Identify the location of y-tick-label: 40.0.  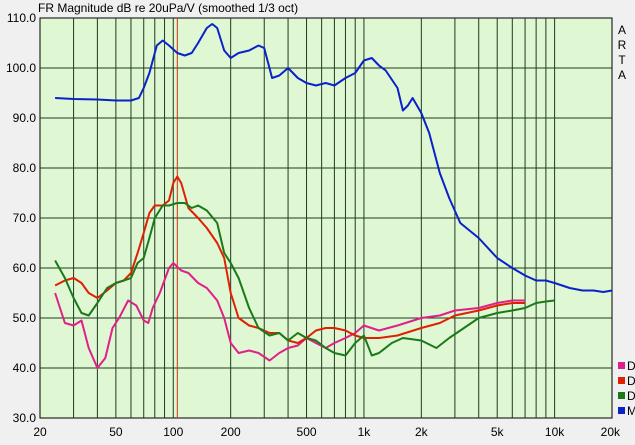
(25, 368).